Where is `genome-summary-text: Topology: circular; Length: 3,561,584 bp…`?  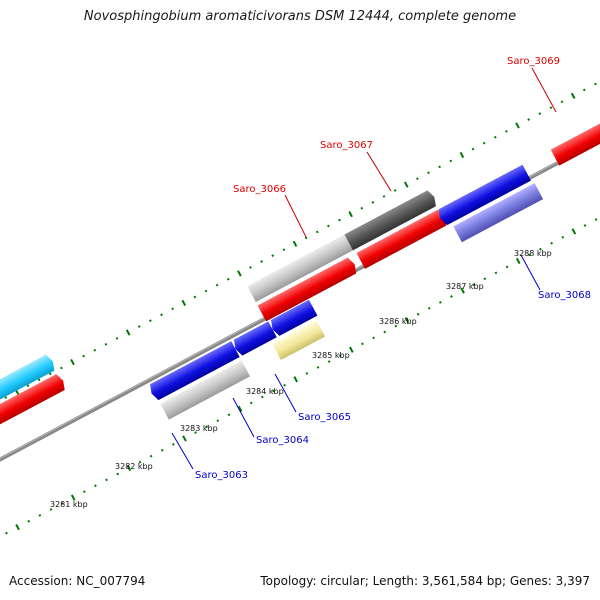
genome-summary-text: Topology: circular; Length: 3,561,584 bp… is located at coordinates (425, 581).